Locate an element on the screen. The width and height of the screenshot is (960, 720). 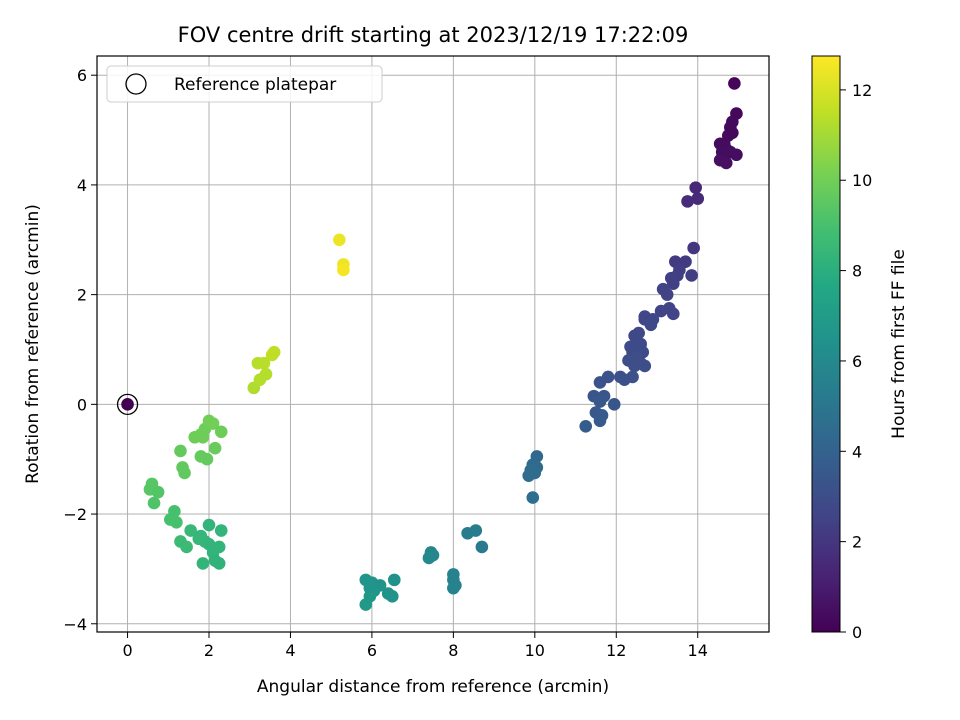
reference-point-ring is located at coordinates (127, 404).